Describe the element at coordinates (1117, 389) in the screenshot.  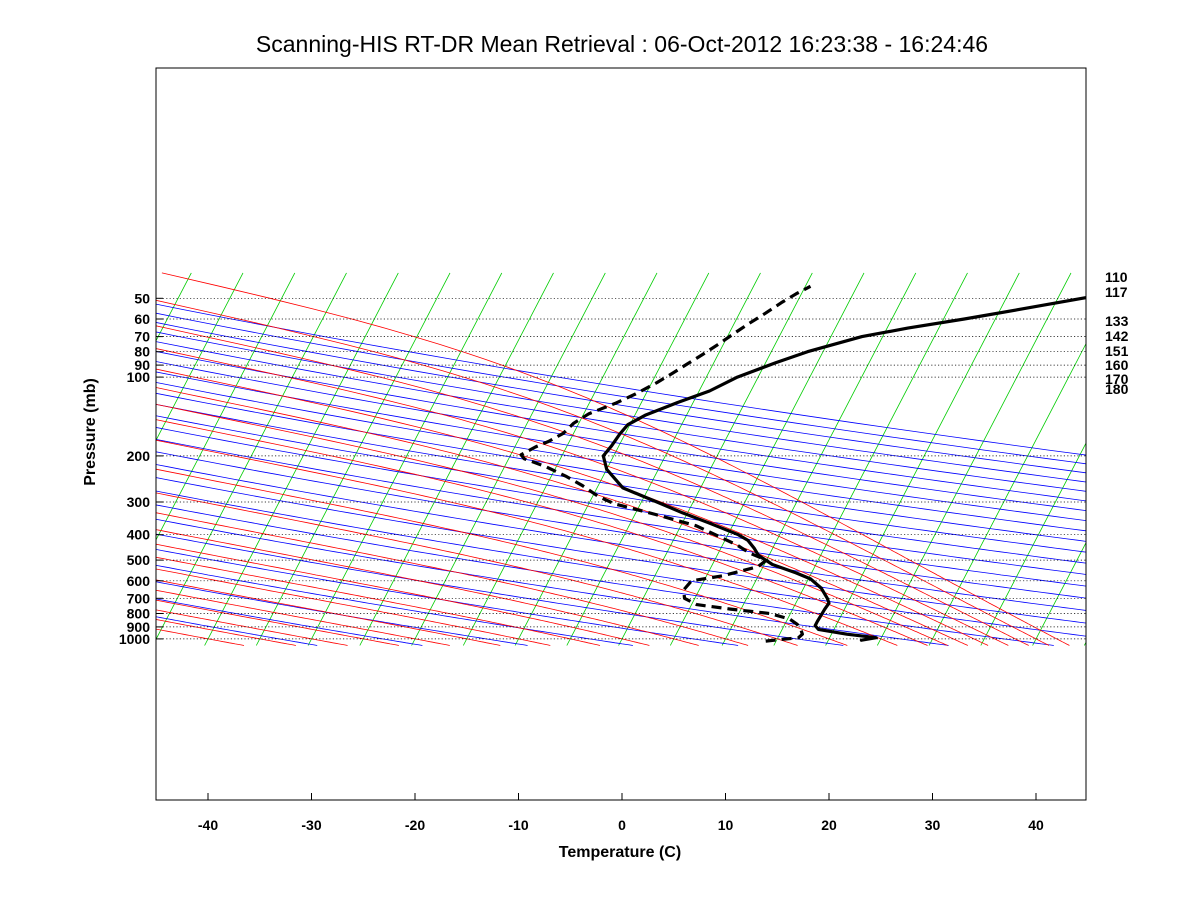
I see `right-annotation-label: 180` at that location.